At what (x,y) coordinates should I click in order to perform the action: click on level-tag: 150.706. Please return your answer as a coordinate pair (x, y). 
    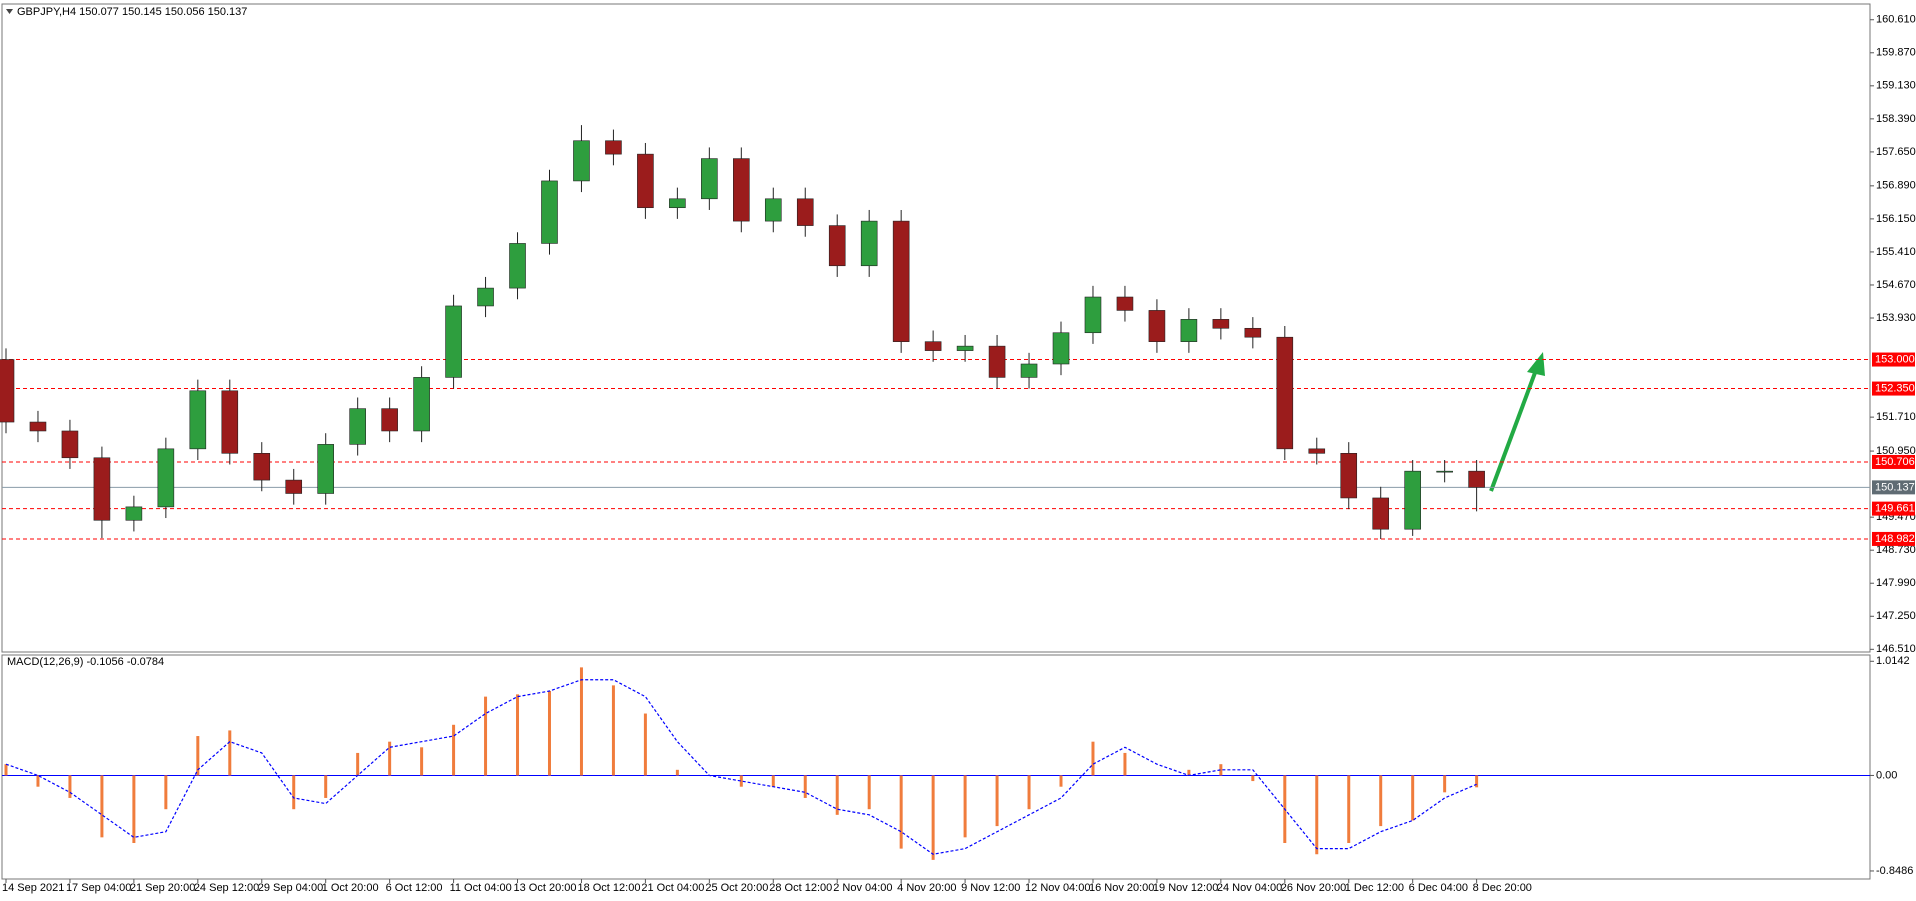
    Looking at the image, I should click on (1893, 461).